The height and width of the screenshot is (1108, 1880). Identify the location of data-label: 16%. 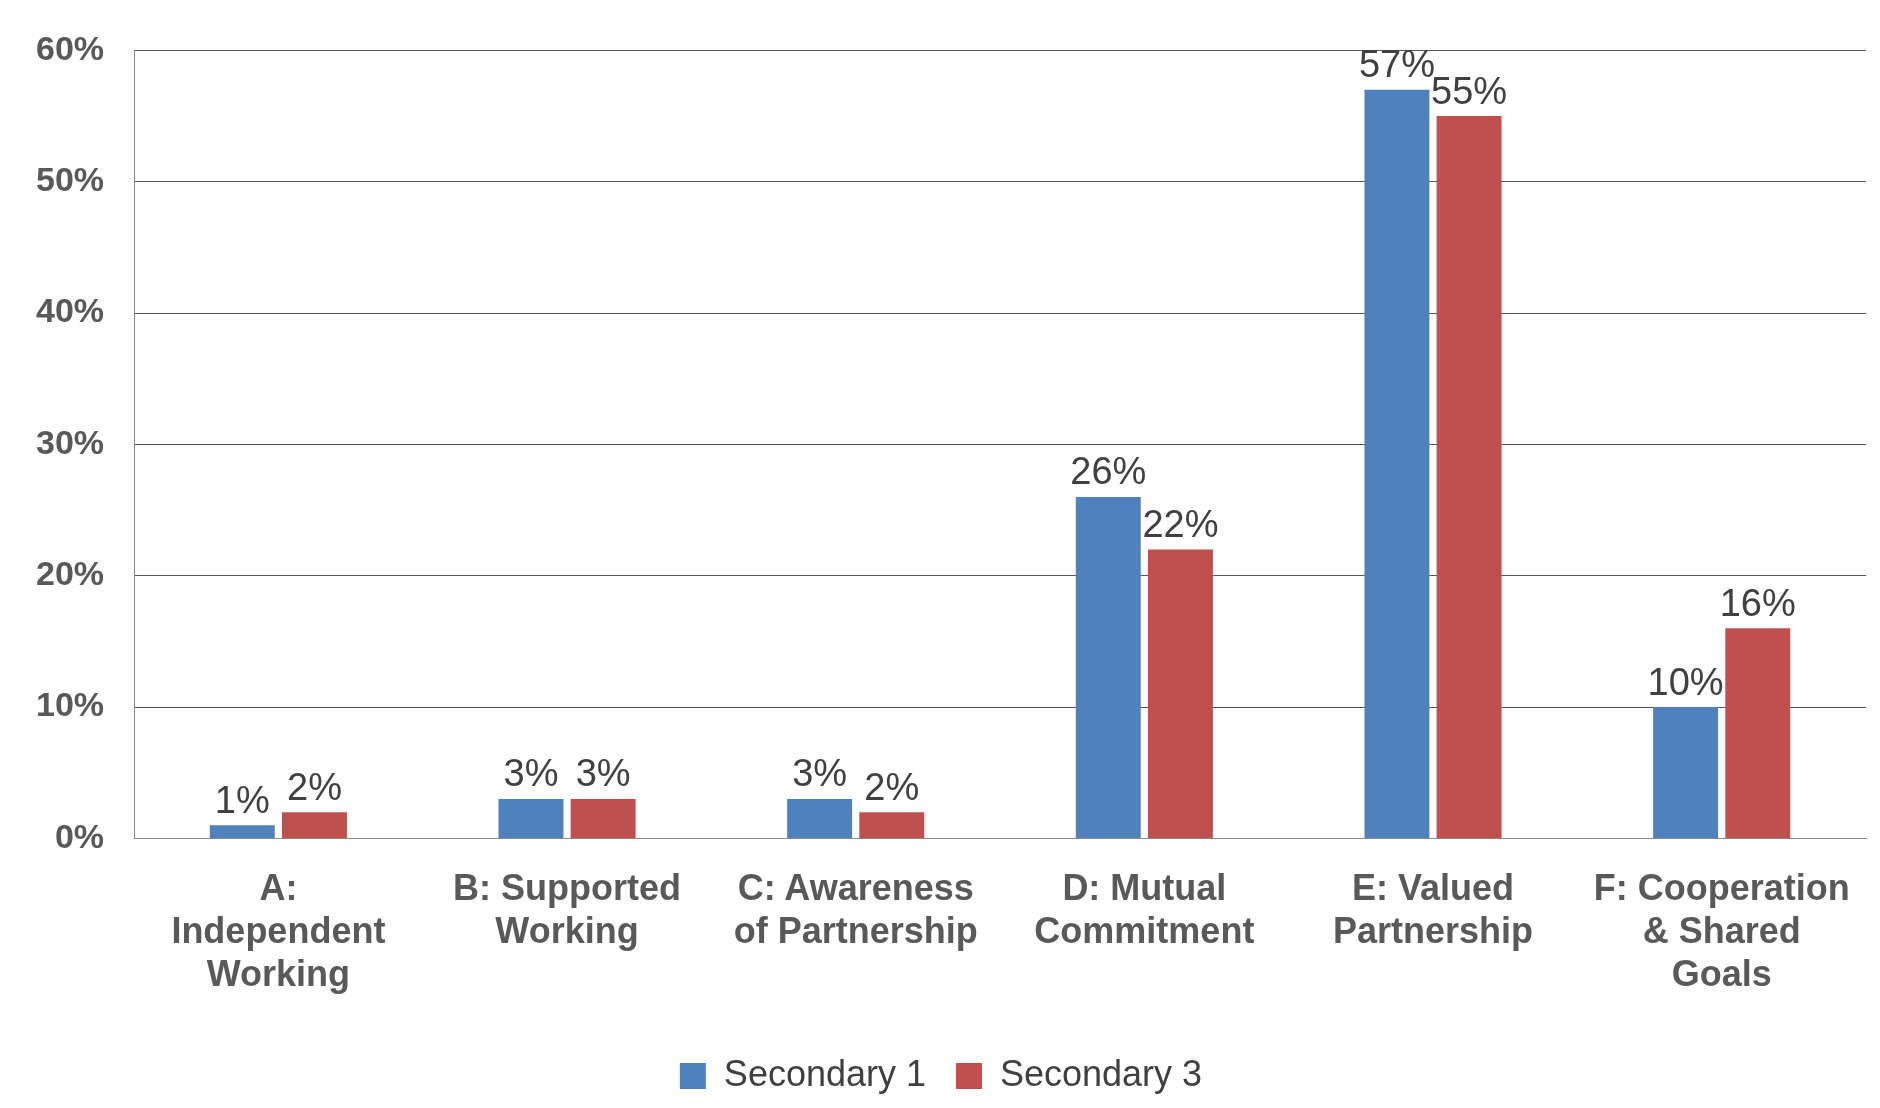
(1757, 602).